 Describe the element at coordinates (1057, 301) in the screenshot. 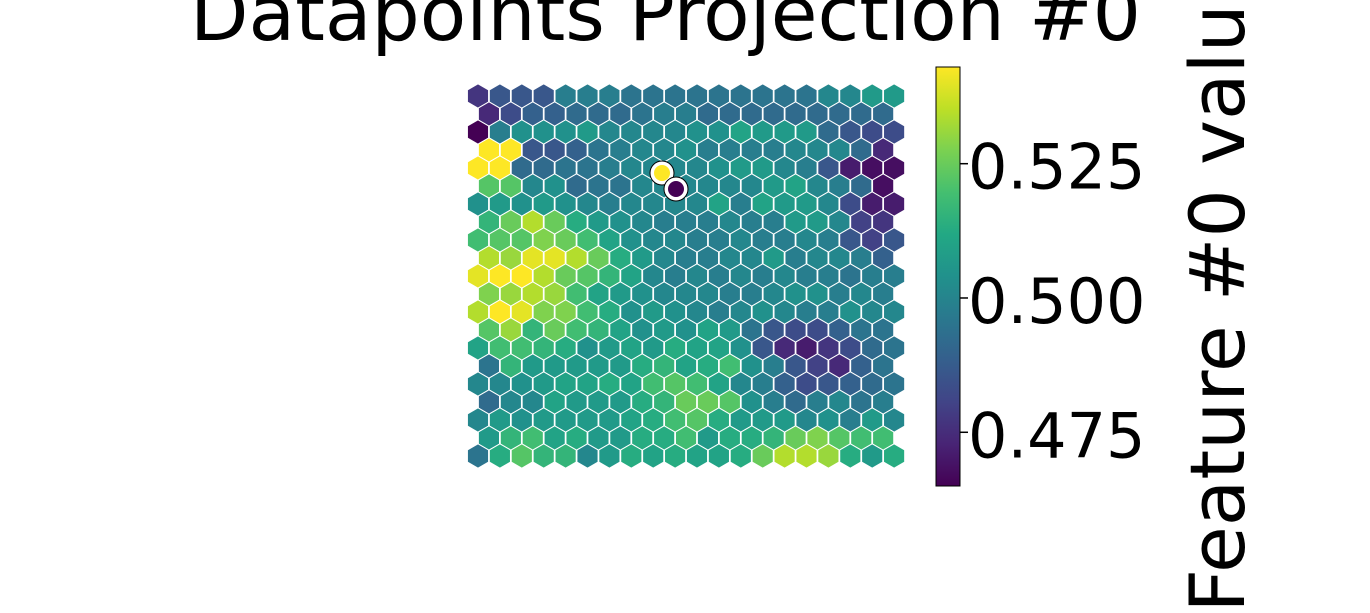

I see `colorbar-tick-label: 0.500` at that location.